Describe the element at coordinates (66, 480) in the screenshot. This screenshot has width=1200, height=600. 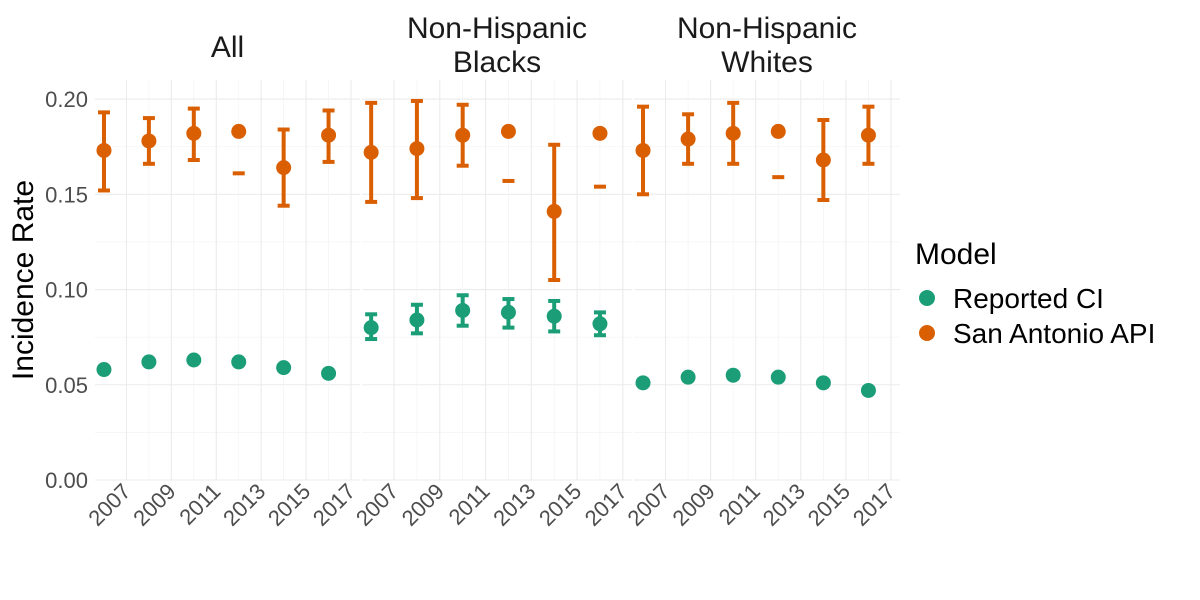
I see `y-tick-label: 0.00` at that location.